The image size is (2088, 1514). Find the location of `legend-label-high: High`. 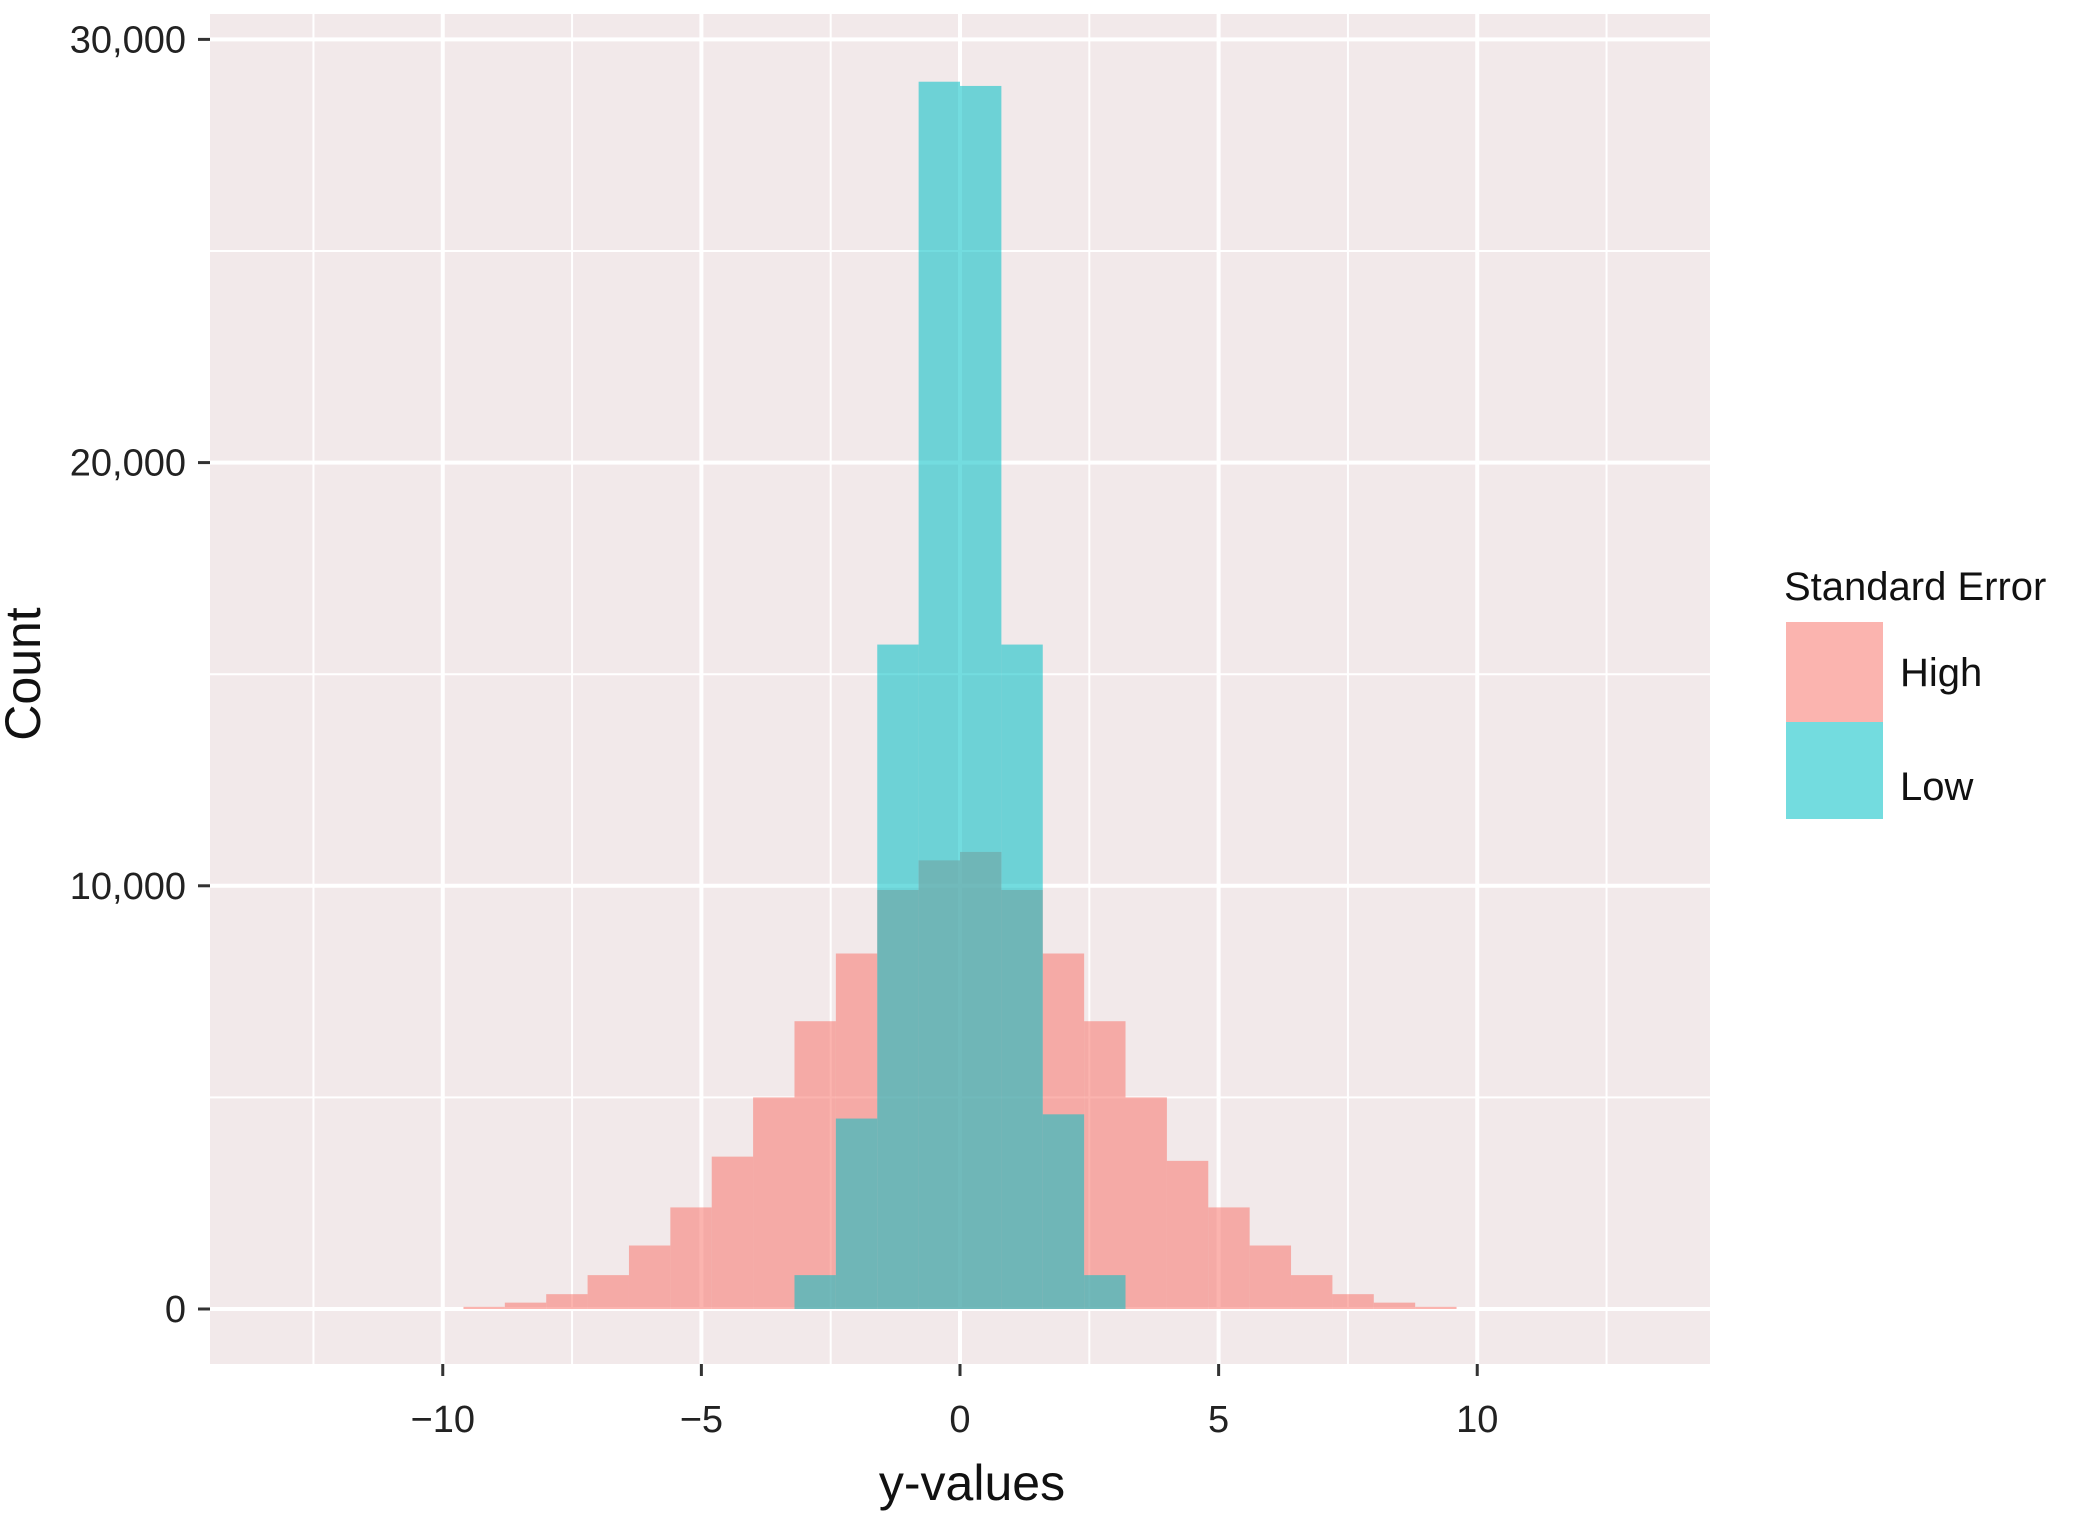

legend-label-high: High is located at coordinates (1941, 673).